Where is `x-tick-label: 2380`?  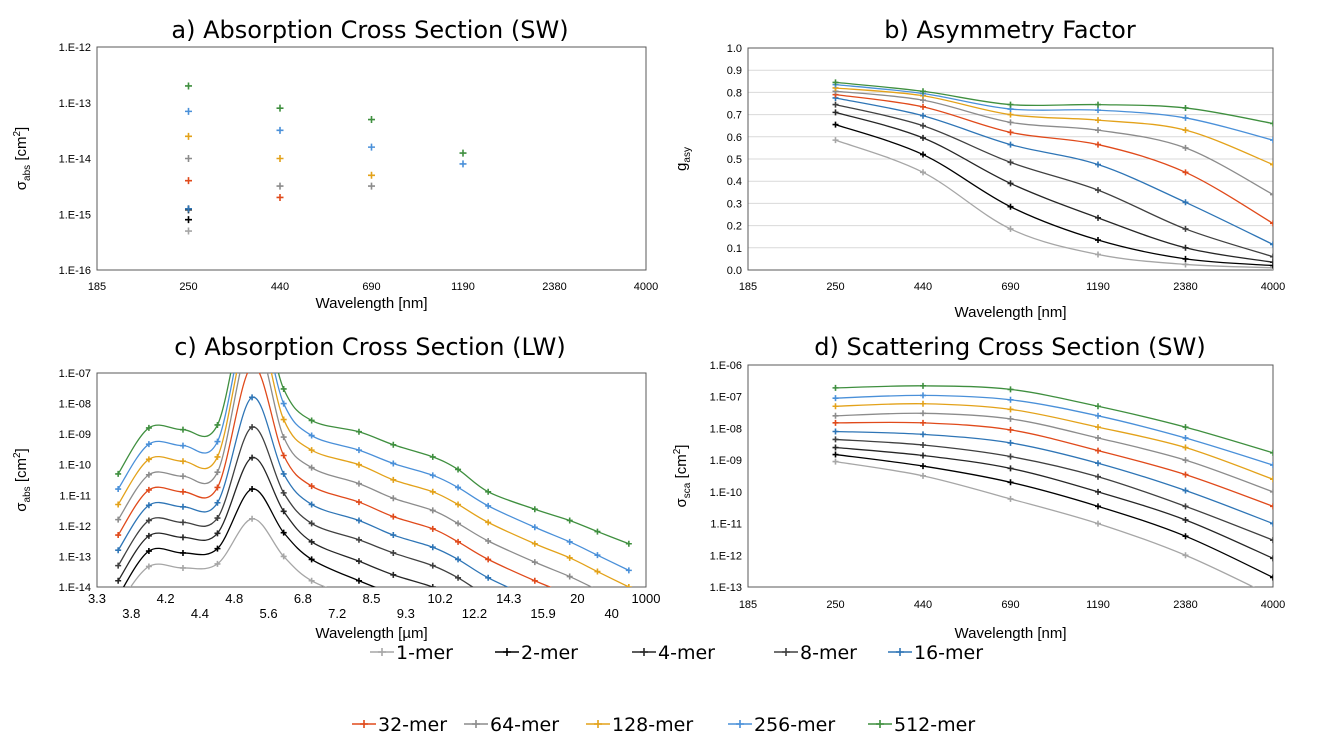
x-tick-label: 2380 is located at coordinates (1185, 287).